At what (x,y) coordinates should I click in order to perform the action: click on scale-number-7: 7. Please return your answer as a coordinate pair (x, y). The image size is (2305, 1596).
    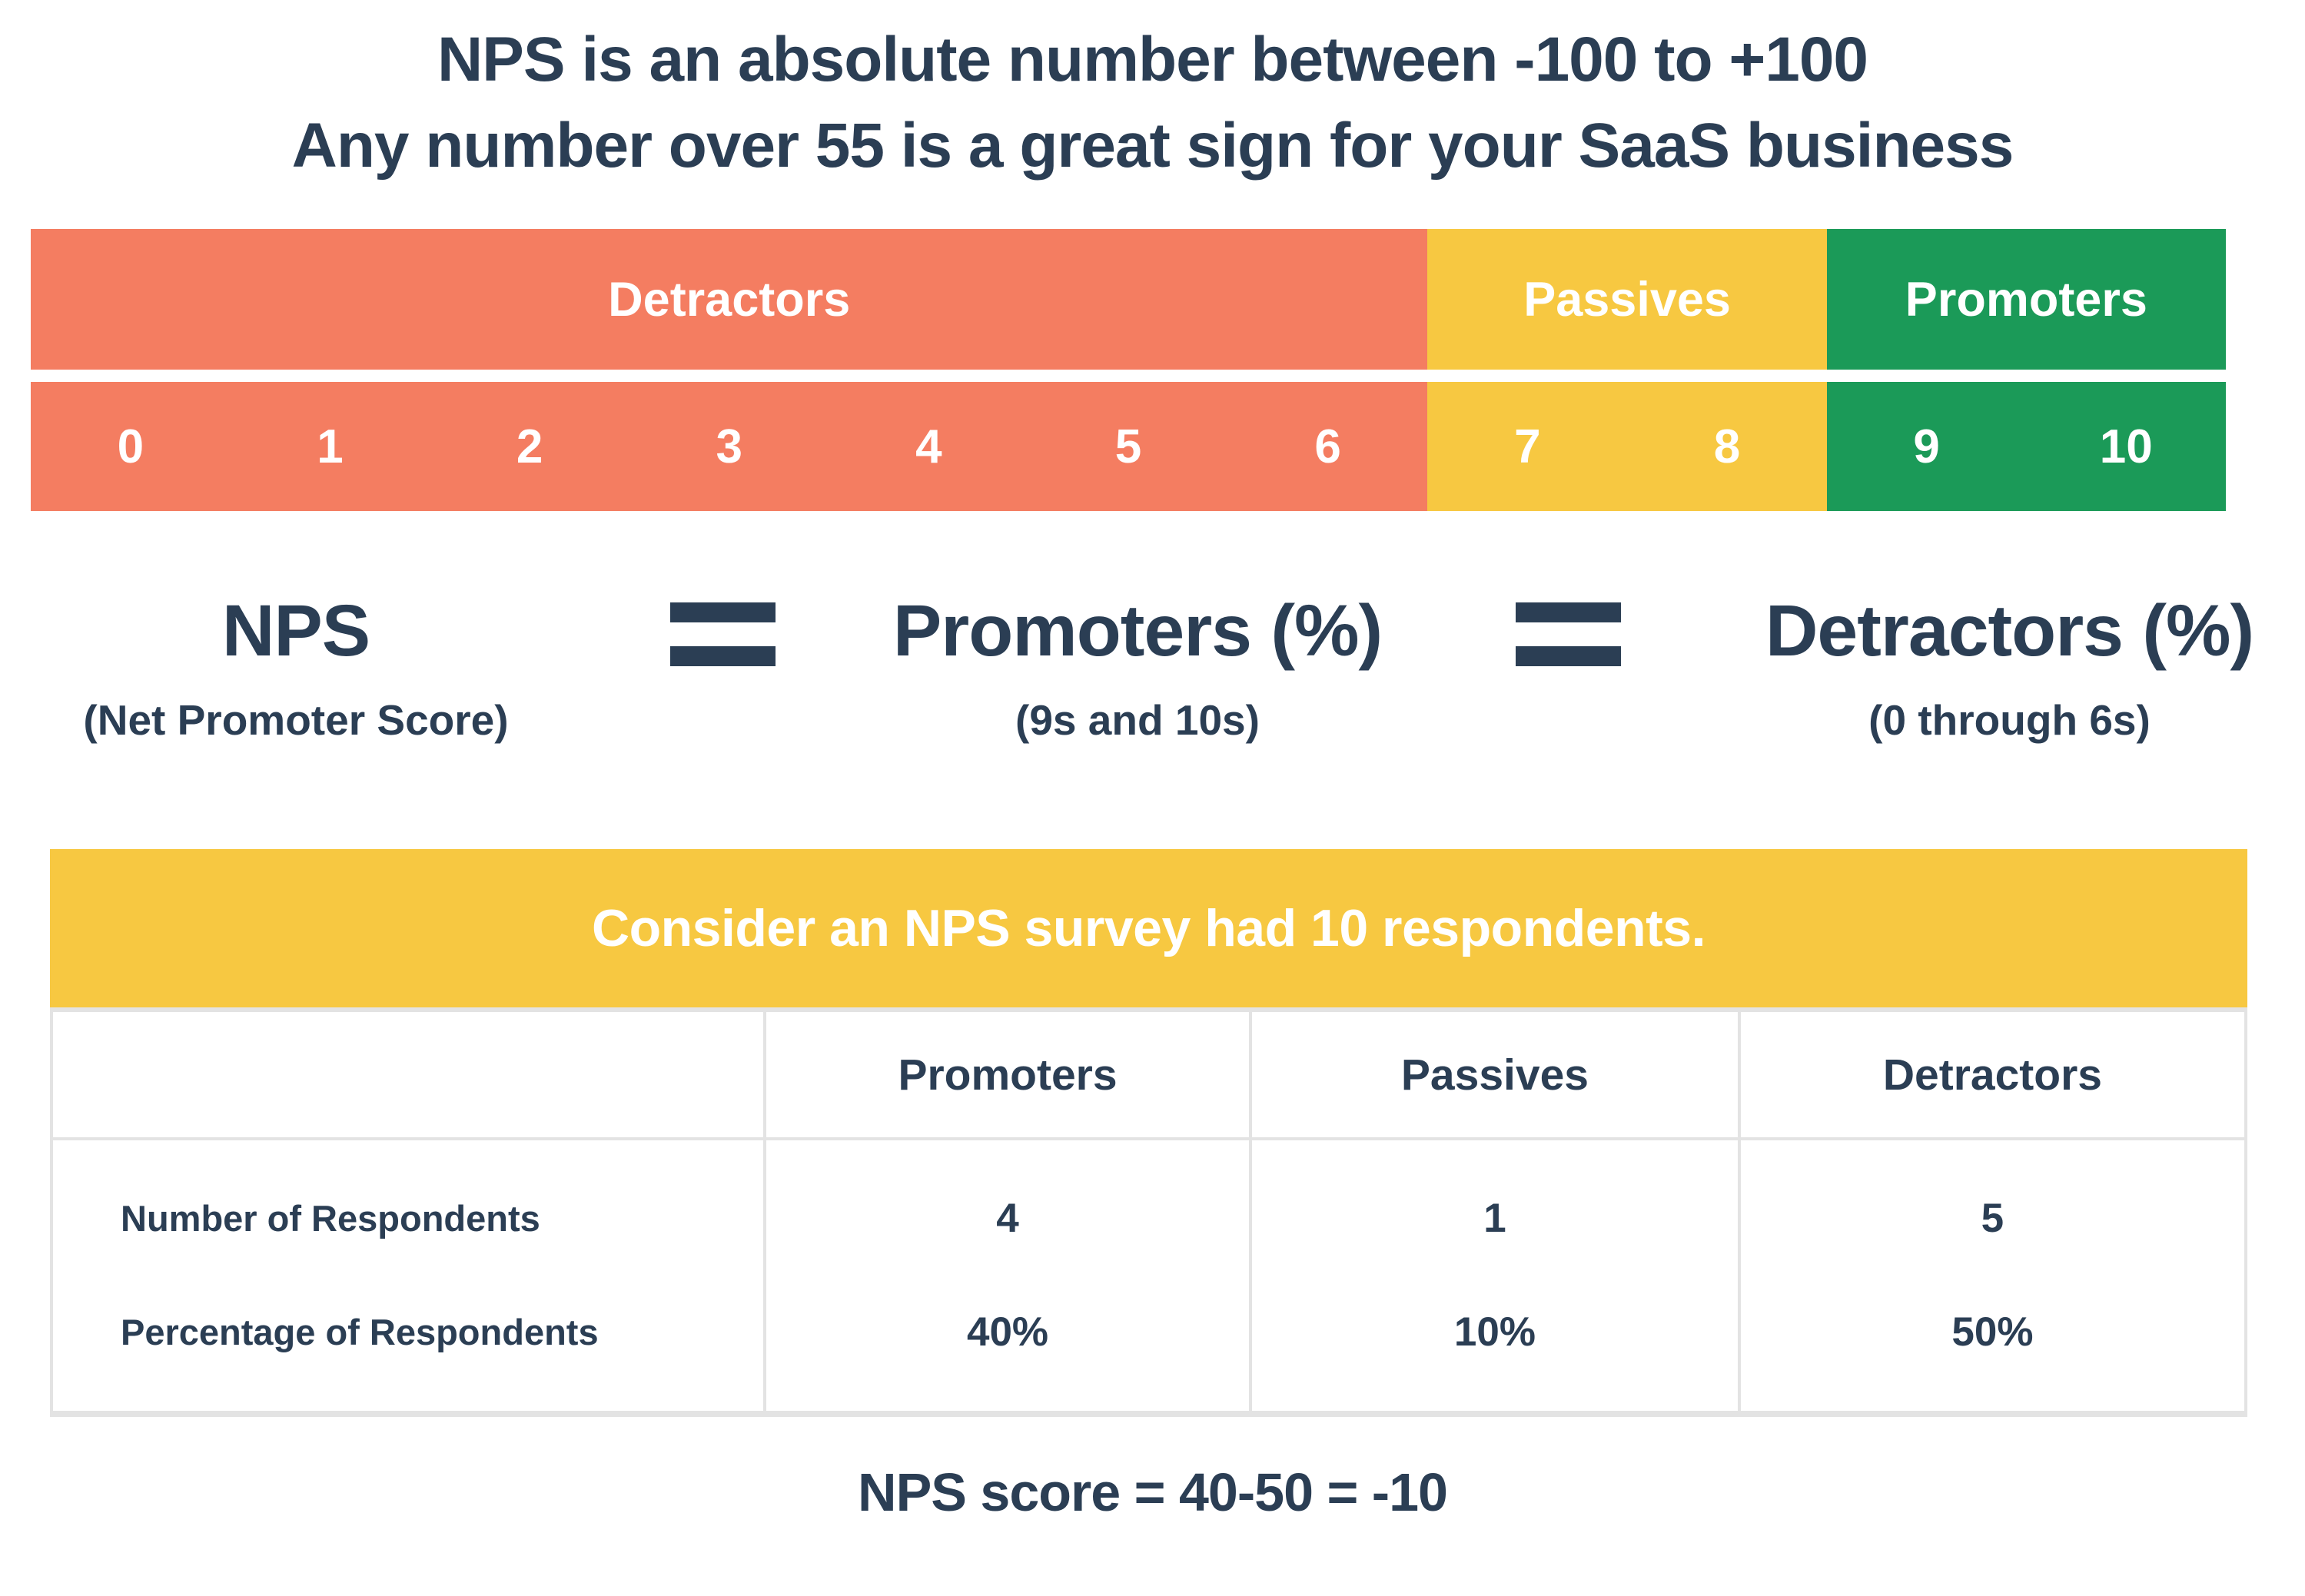
    Looking at the image, I should click on (1527, 446).